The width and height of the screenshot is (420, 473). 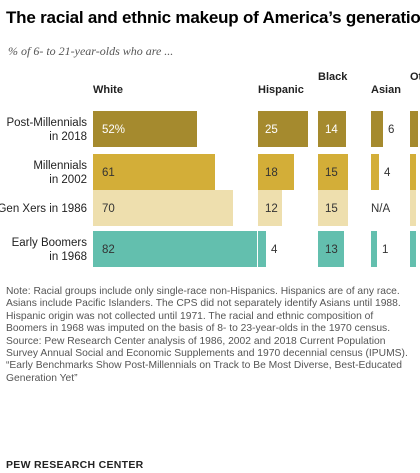 What do you see at coordinates (413, 172) in the screenshot?
I see `bar-other-millennials-in-2002` at bounding box center [413, 172].